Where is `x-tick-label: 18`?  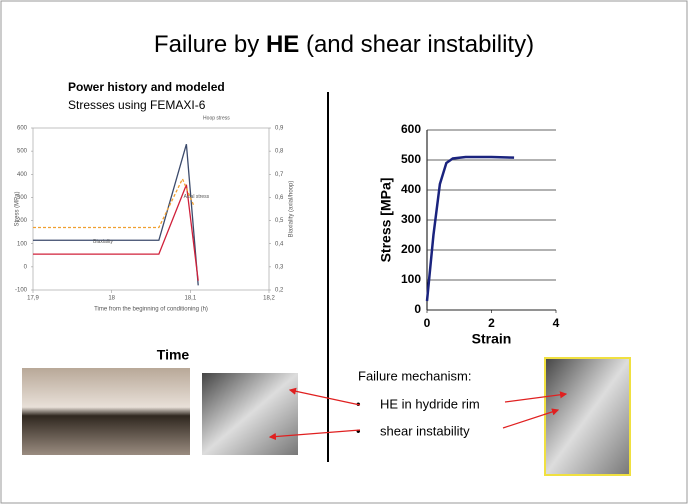
x-tick-label: 18 is located at coordinates (111, 299).